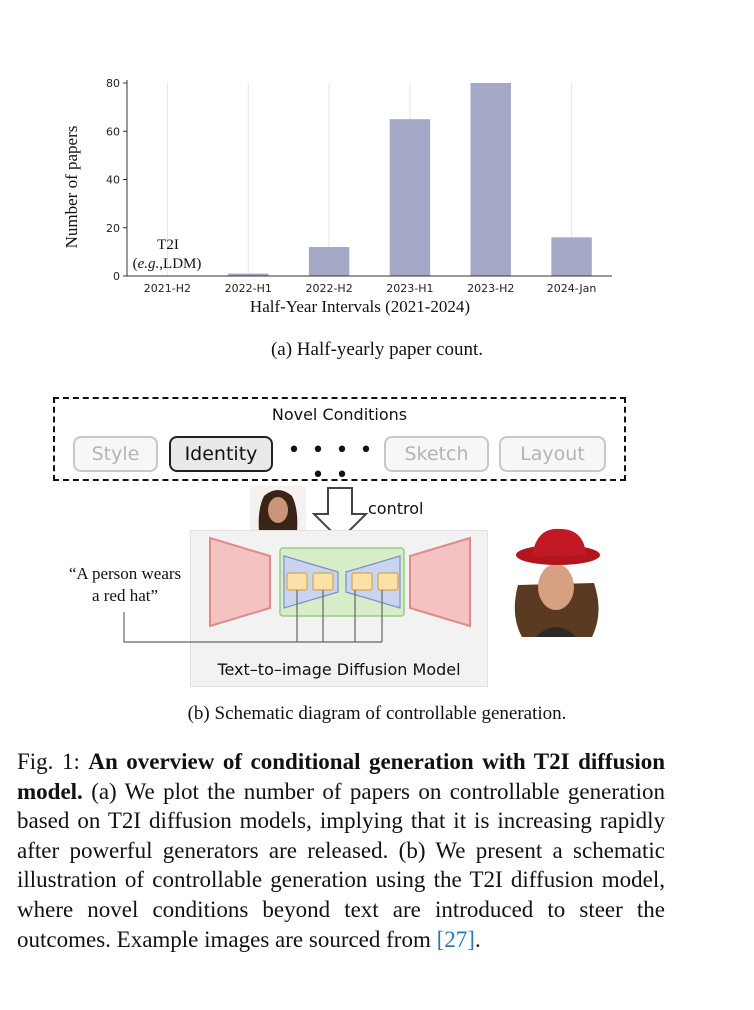 This screenshot has width=754, height=1010. Describe the element at coordinates (167, 288) in the screenshot. I see `x-tick-label: 2021-H2` at that location.